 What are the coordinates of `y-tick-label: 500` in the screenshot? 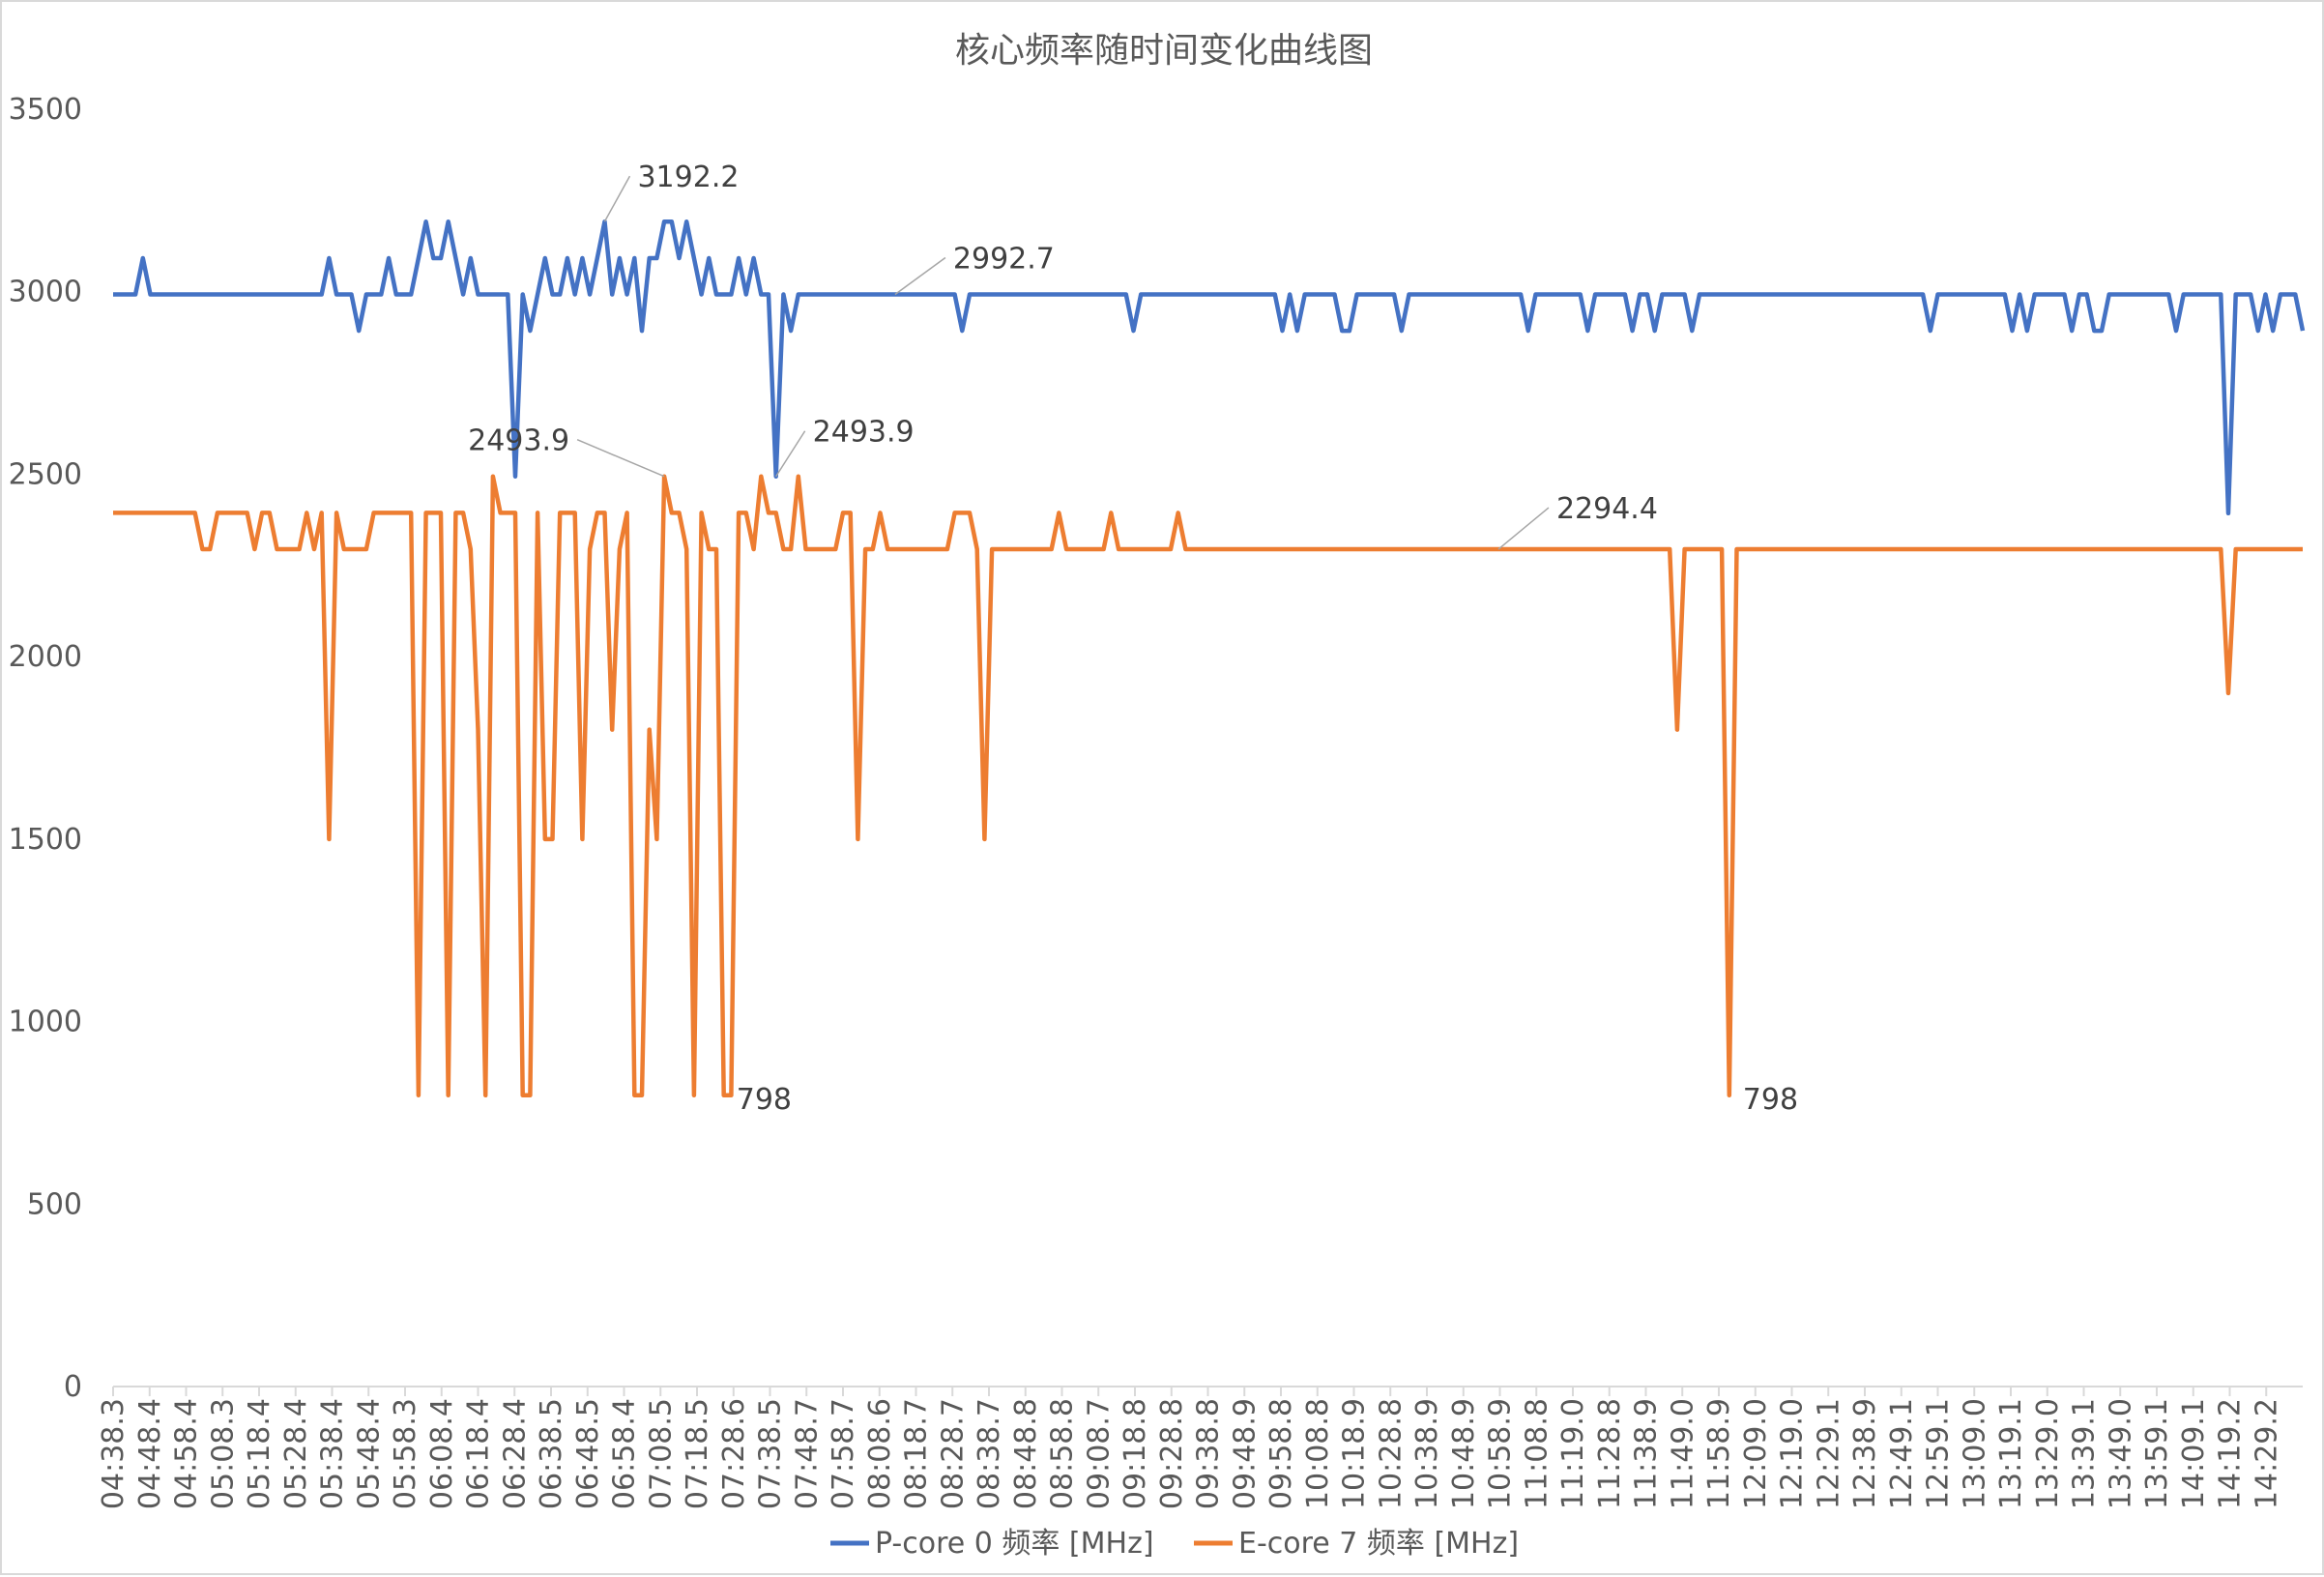 It's located at (54, 1204).